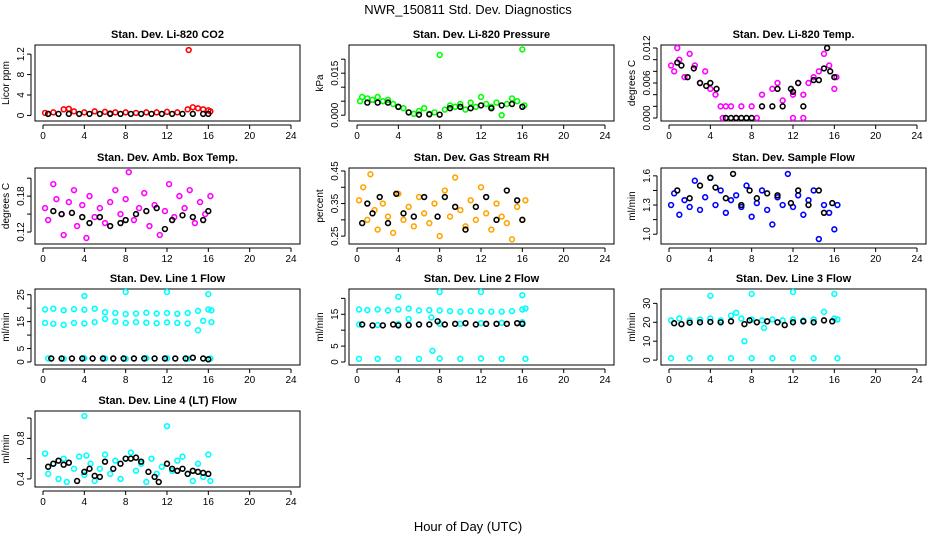 The image size is (936, 540). I want to click on y-tick-label: 0.35, so click(335, 203).